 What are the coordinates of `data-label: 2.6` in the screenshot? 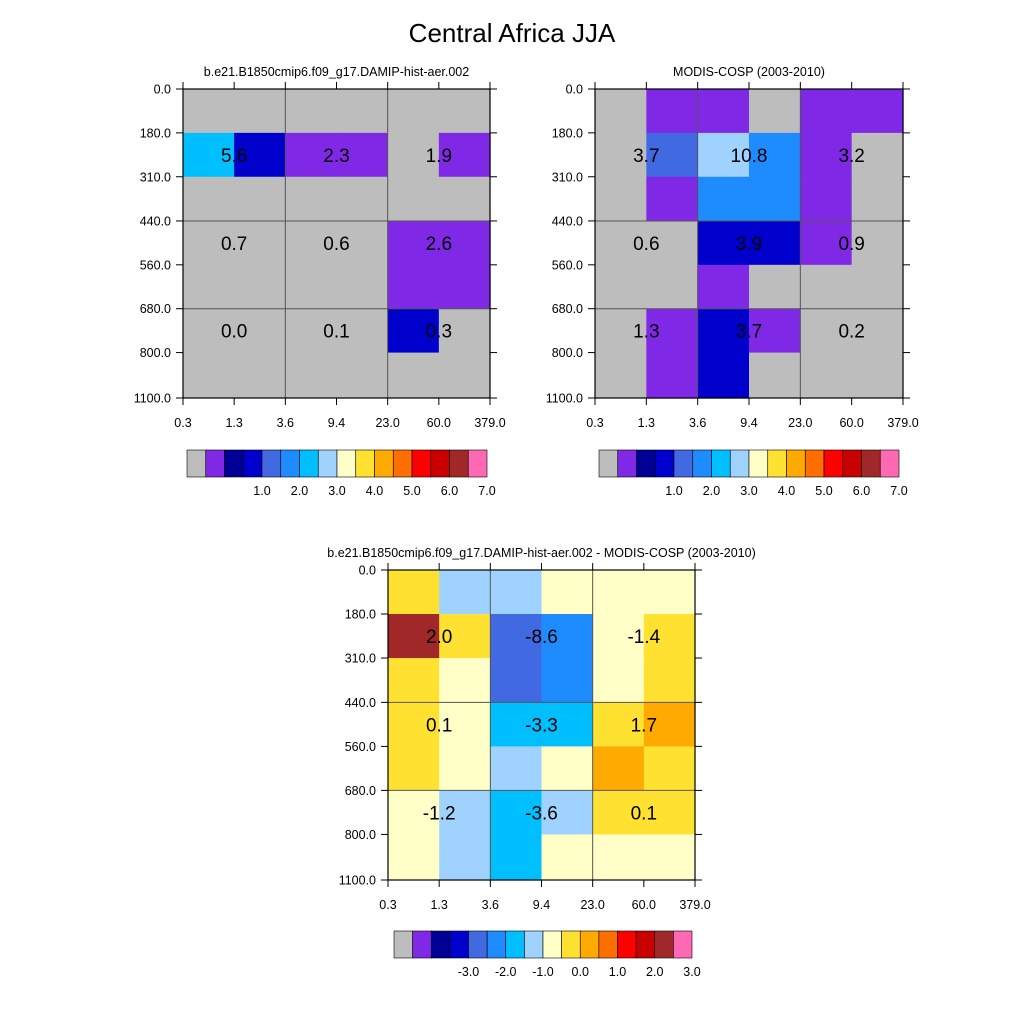 It's located at (439, 244).